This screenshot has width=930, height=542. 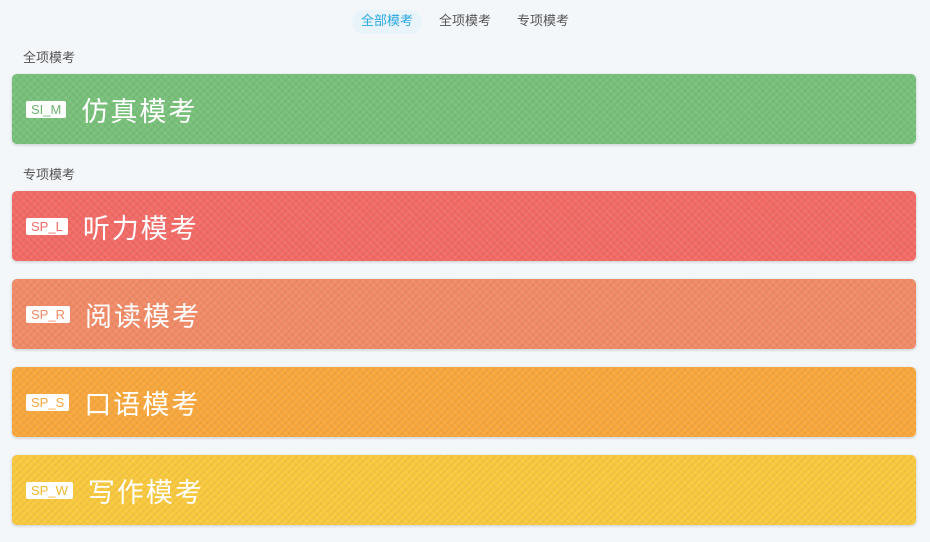 What do you see at coordinates (139, 112) in the screenshot?
I see `card-title: 仿真模考` at bounding box center [139, 112].